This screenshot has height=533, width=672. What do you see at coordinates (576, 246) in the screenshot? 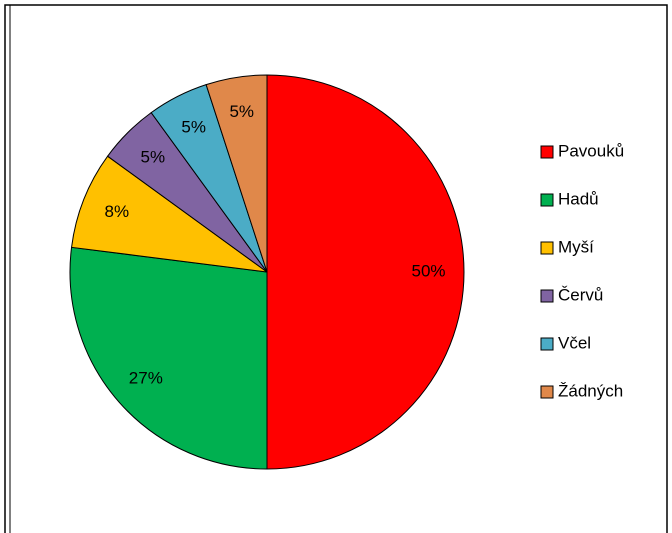
I see `legend-label: Myší` at bounding box center [576, 246].